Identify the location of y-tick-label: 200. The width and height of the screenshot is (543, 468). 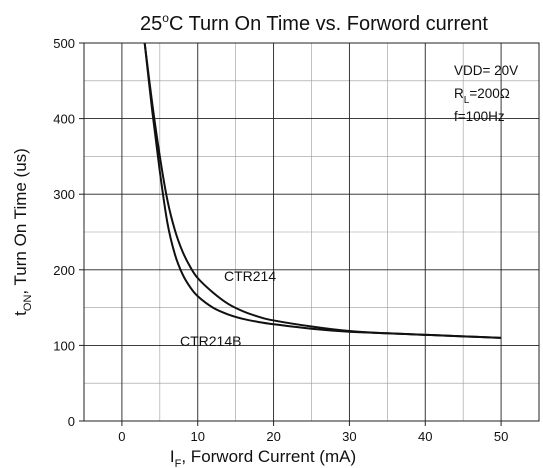
(64, 270).